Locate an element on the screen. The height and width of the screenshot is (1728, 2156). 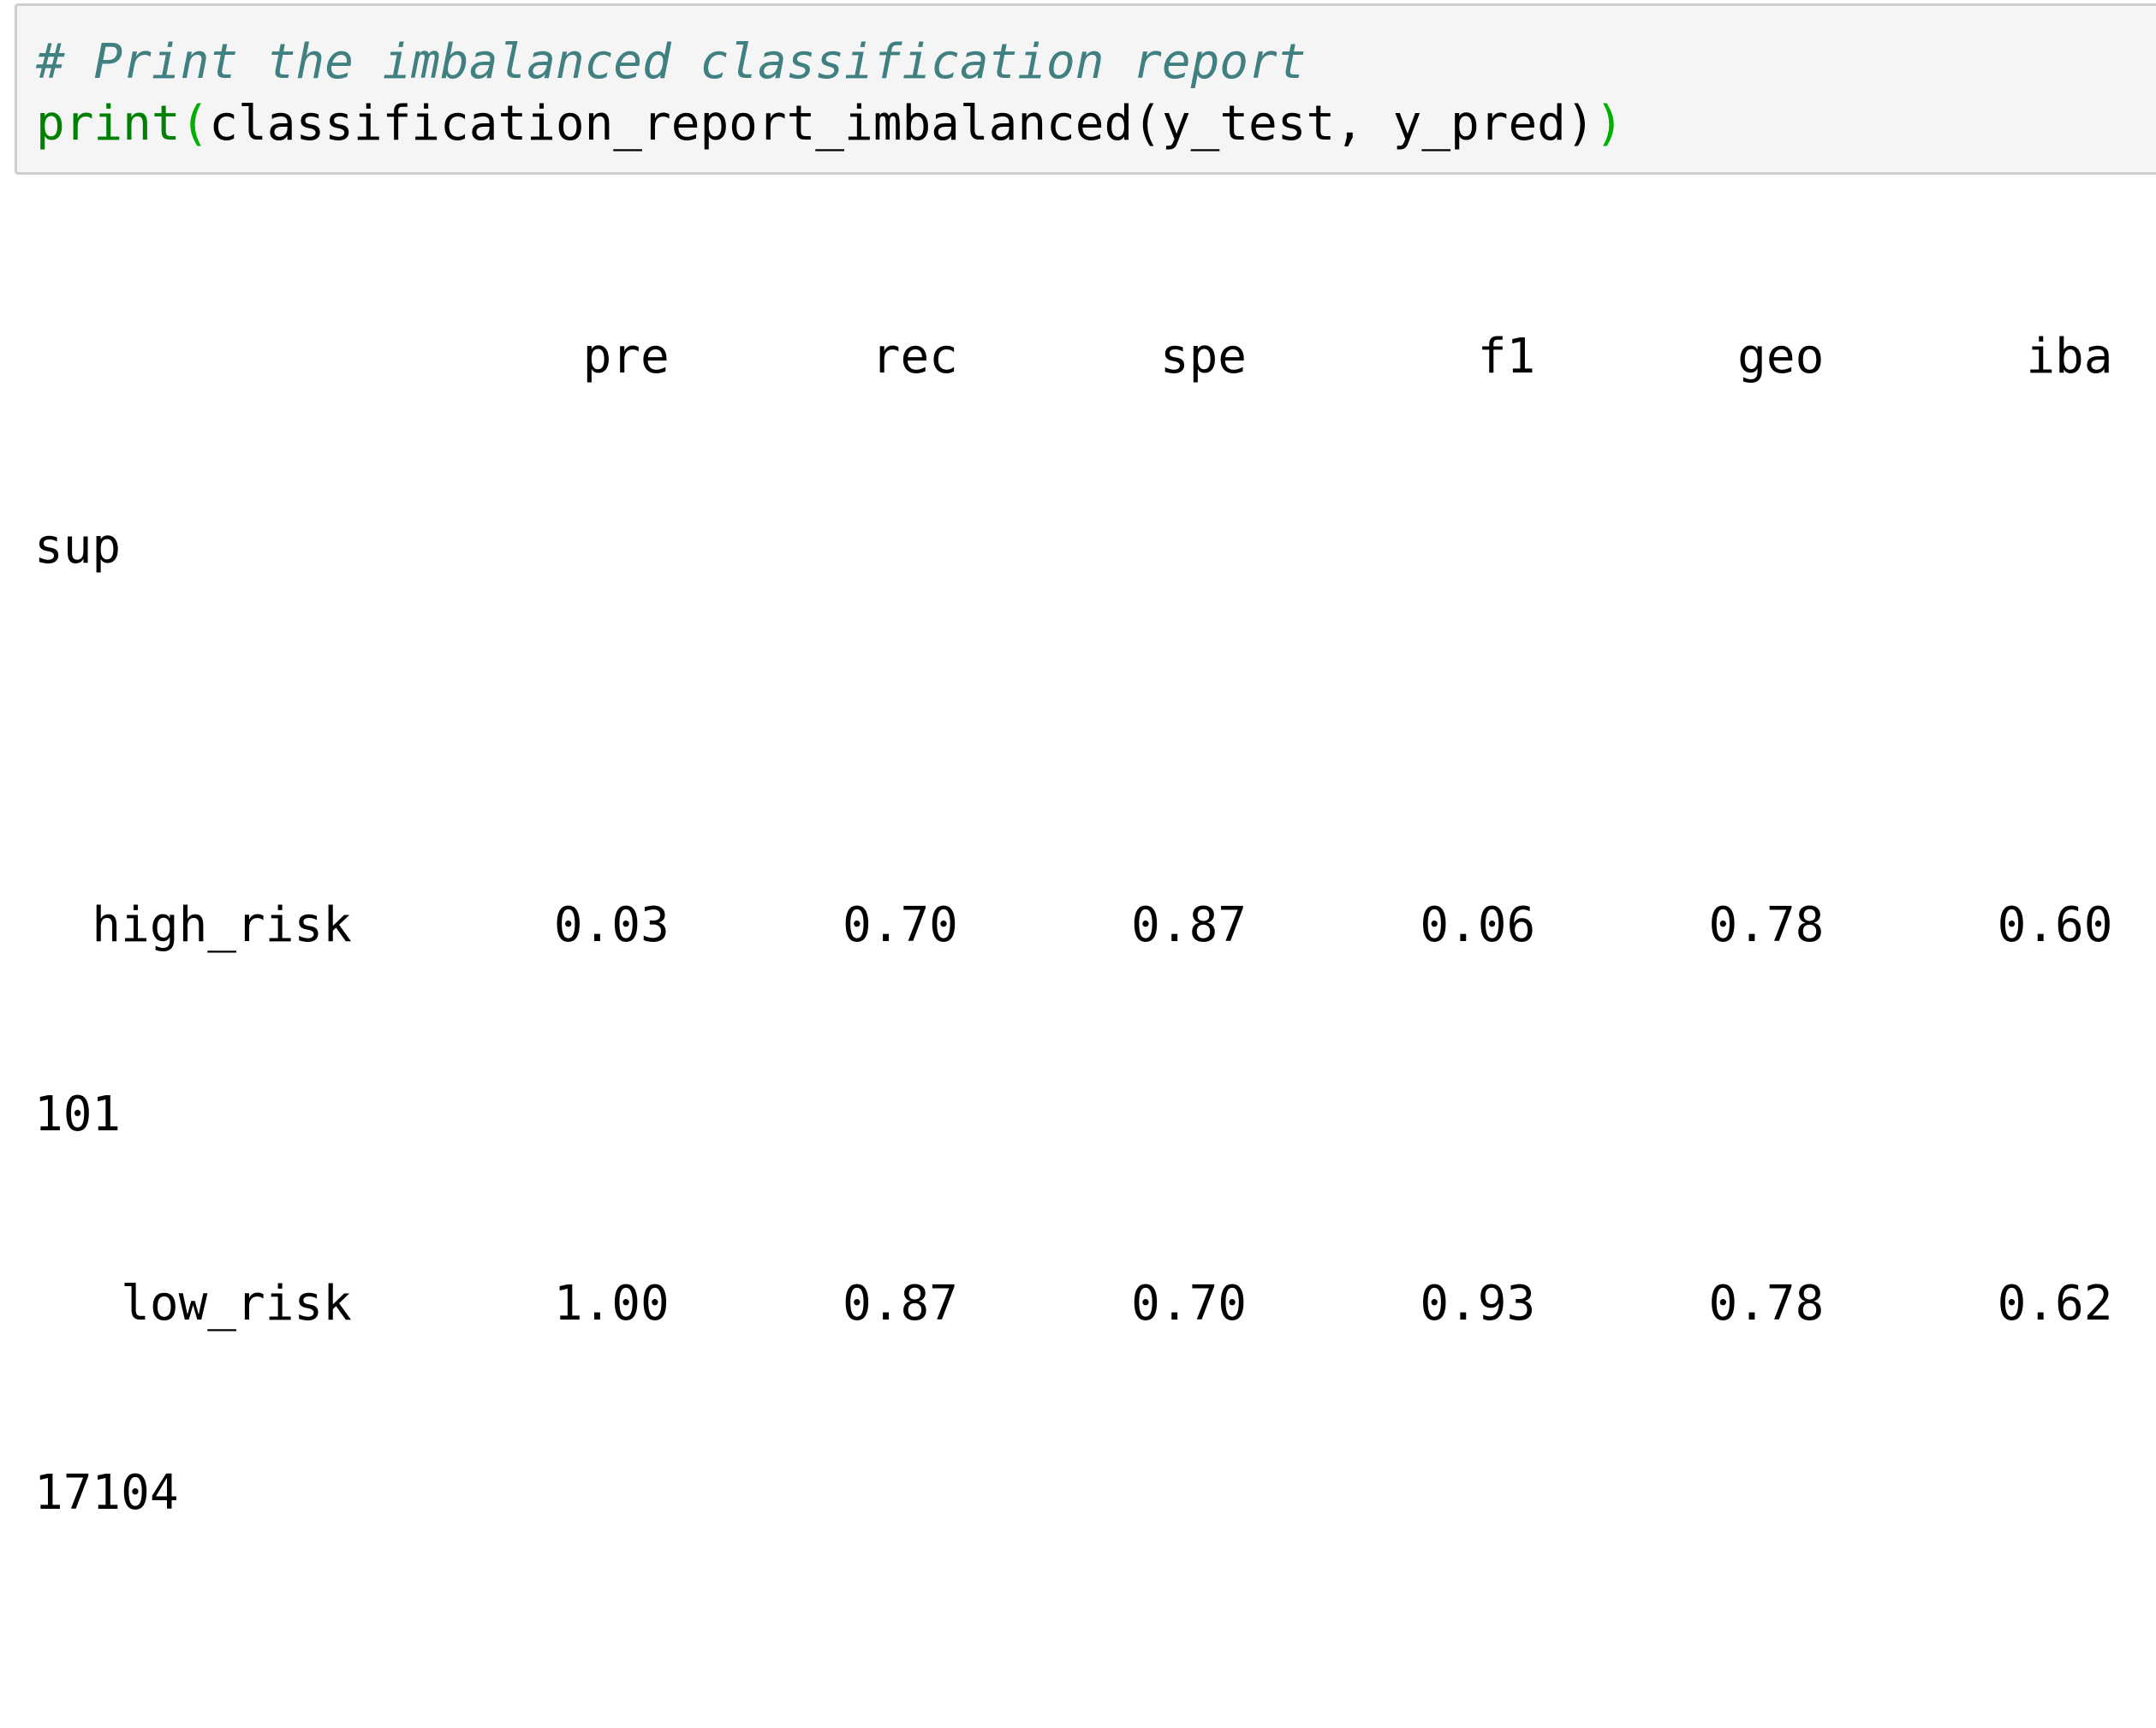
report-row-low-risk: low_risk 1.00 0.87 0.70 0.93 0.78 0.62 is located at coordinates (1073, 1303).